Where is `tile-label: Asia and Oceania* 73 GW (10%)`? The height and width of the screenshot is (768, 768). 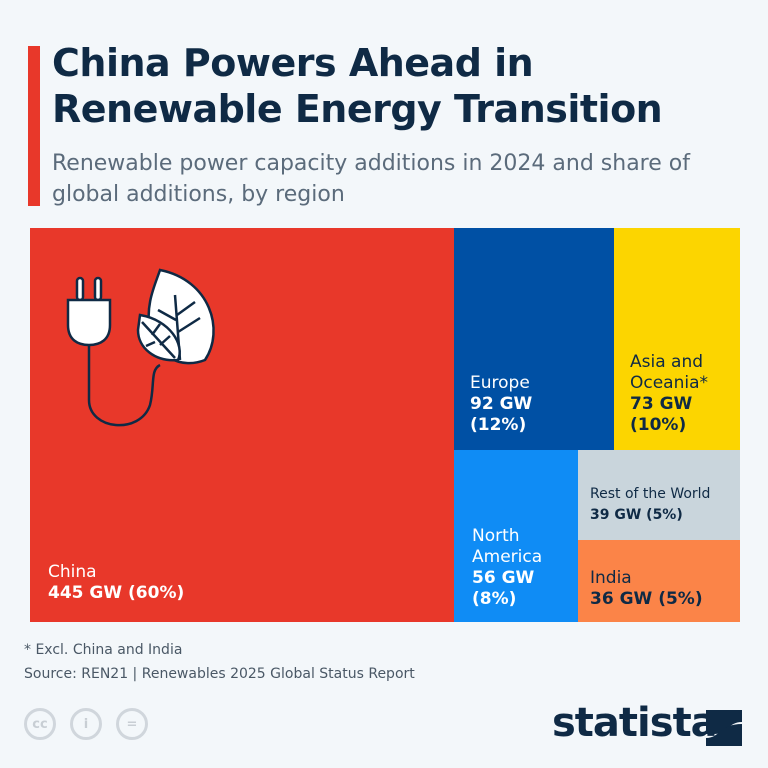
tile-label: Asia and Oceania* 73 GW (10%) is located at coordinates (682, 394).